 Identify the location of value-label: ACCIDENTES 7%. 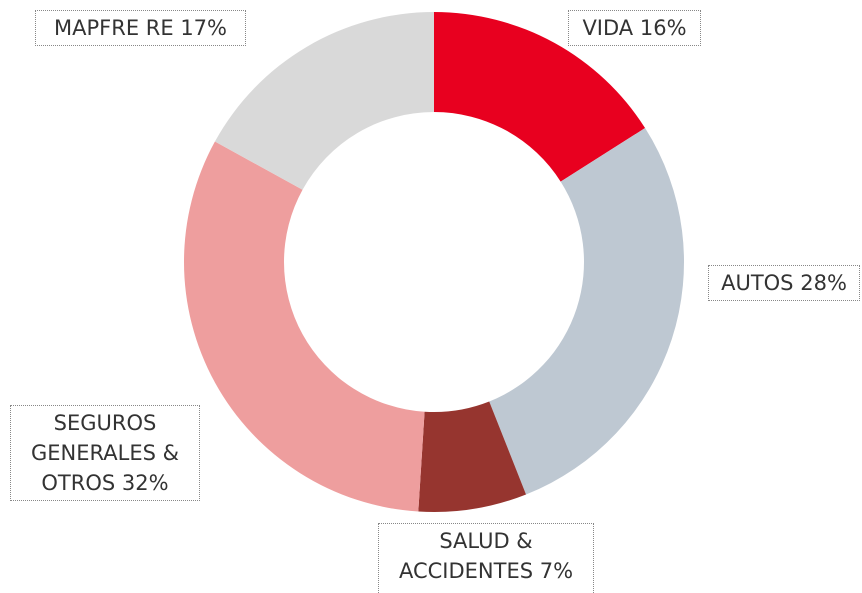
(486, 571).